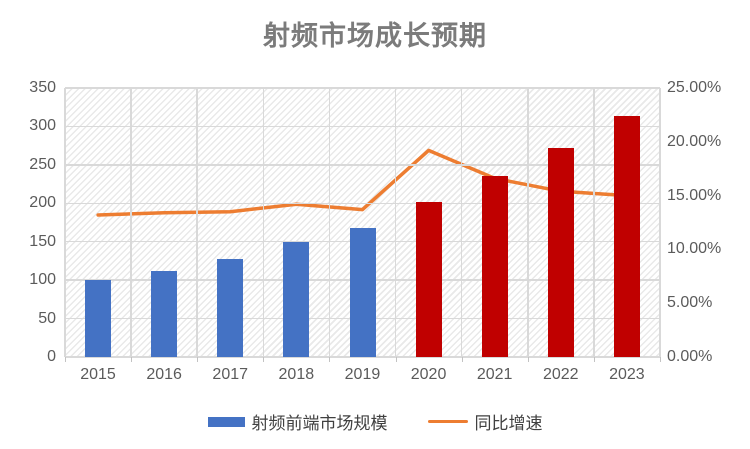 Image resolution: width=750 pixels, height=449 pixels. I want to click on legend-item-growth-rate: 同比增速, so click(485, 421).